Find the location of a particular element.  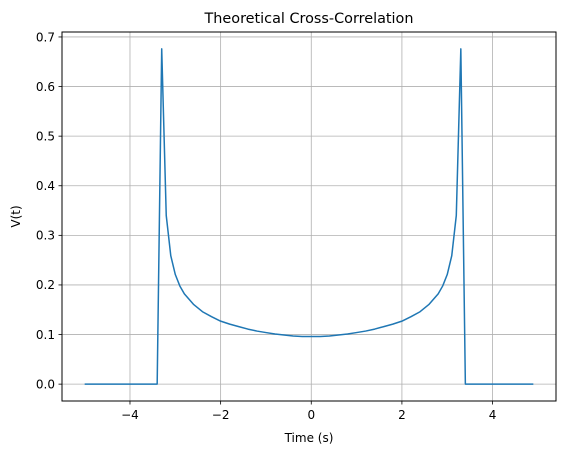

x-tick-label: 4 is located at coordinates (493, 415).